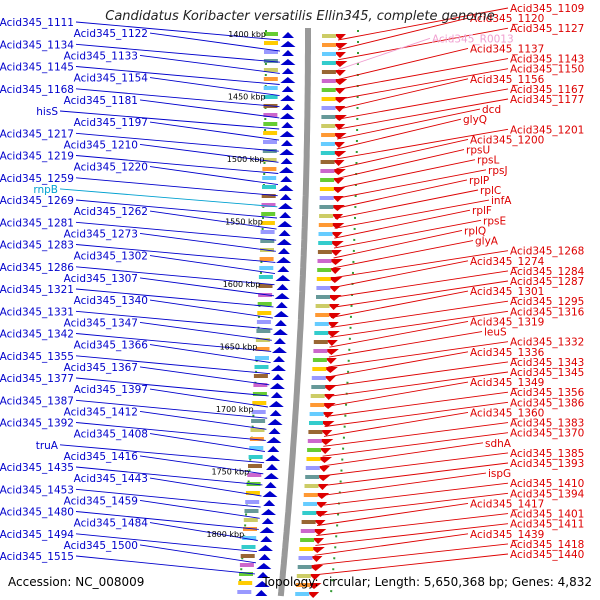  What do you see at coordinates (547, 302) in the screenshot?
I see `right-gene-label: Acid345_1295` at bounding box center [547, 302].